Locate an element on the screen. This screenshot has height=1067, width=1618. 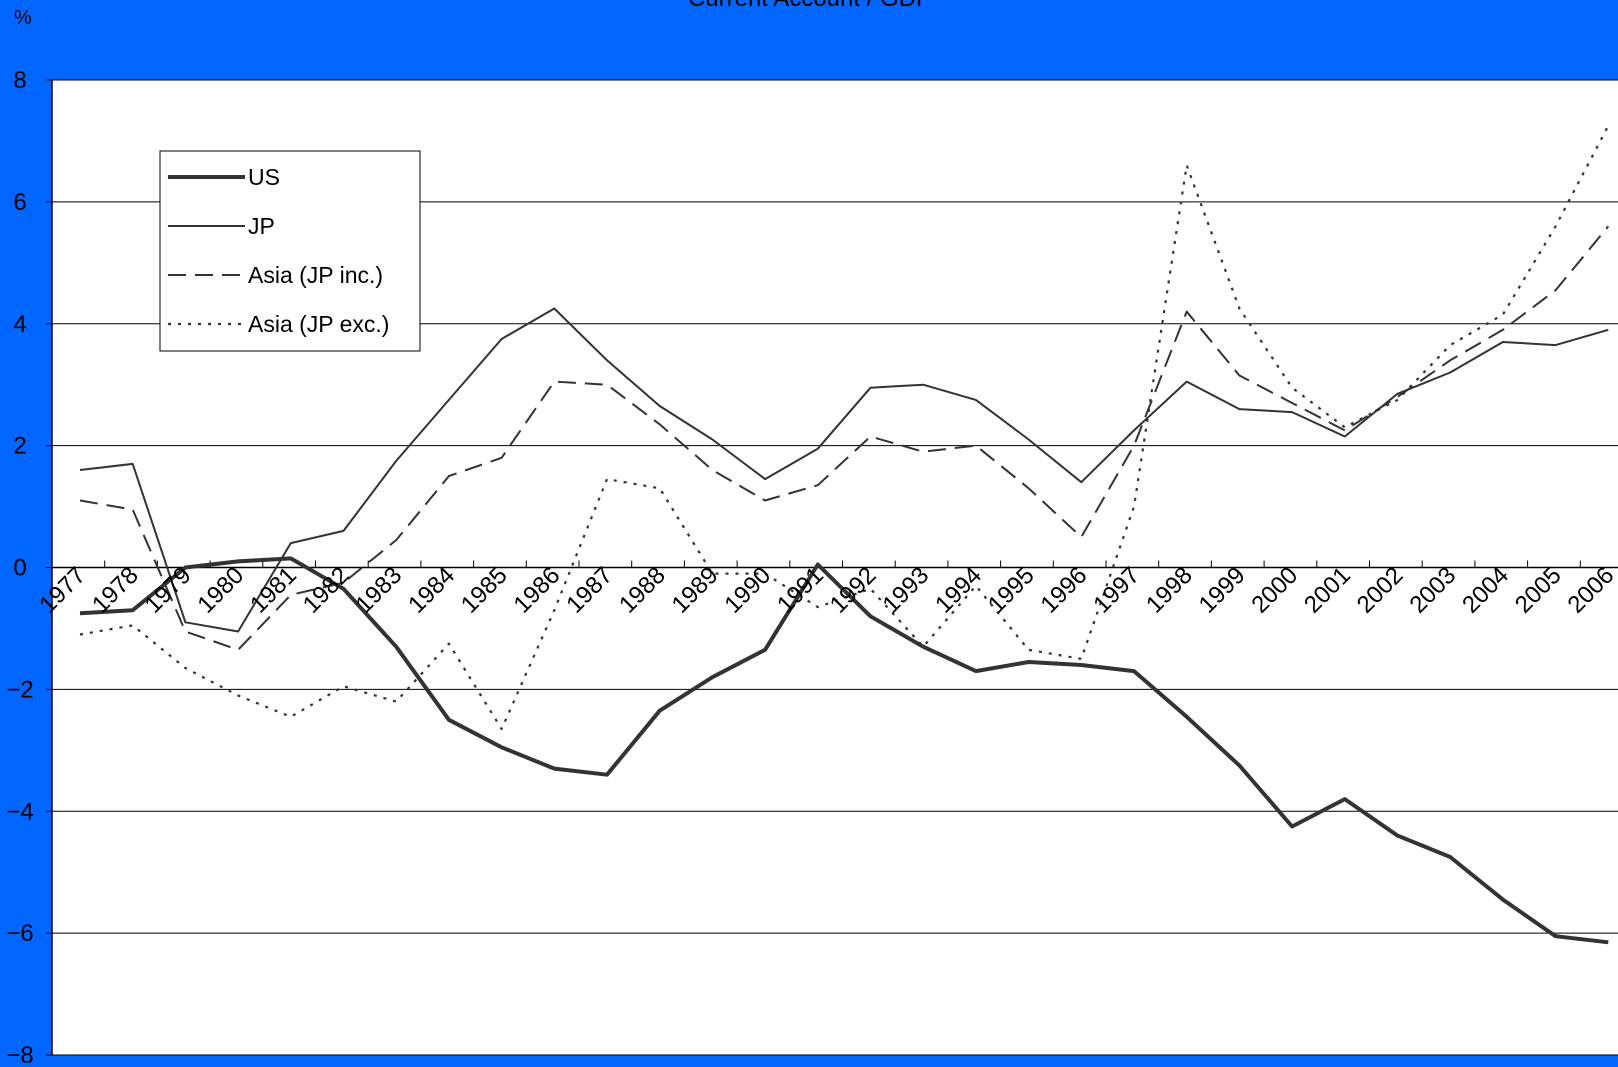
y-tick-label: −8 is located at coordinates (19, 1054).